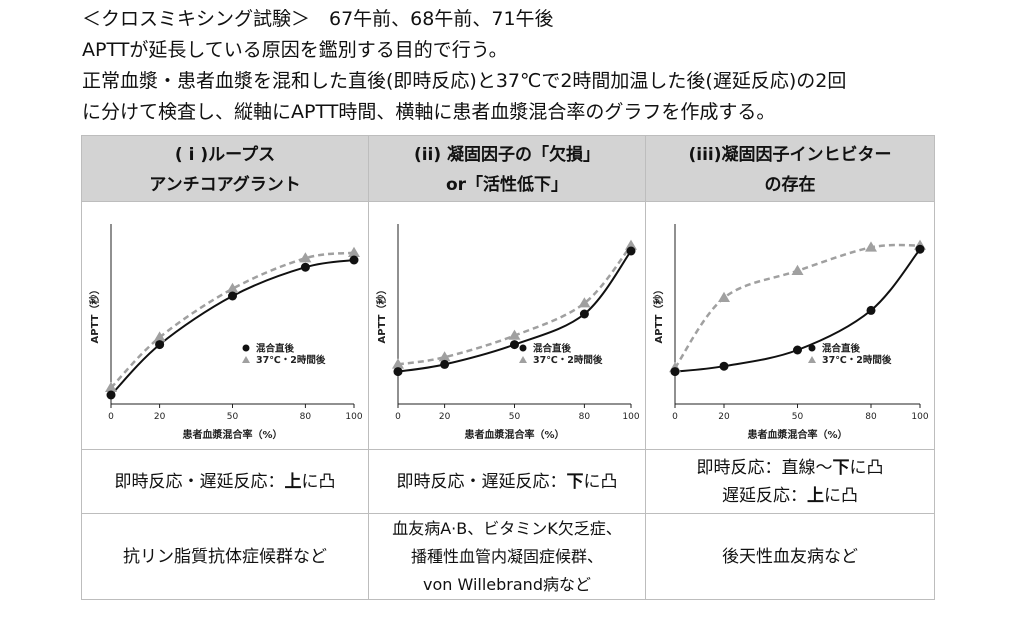 This screenshot has width=1014, height=624. I want to click on header-lupus-anticoagulant: ( i )ループス アンチコアグラント, so click(225, 168).